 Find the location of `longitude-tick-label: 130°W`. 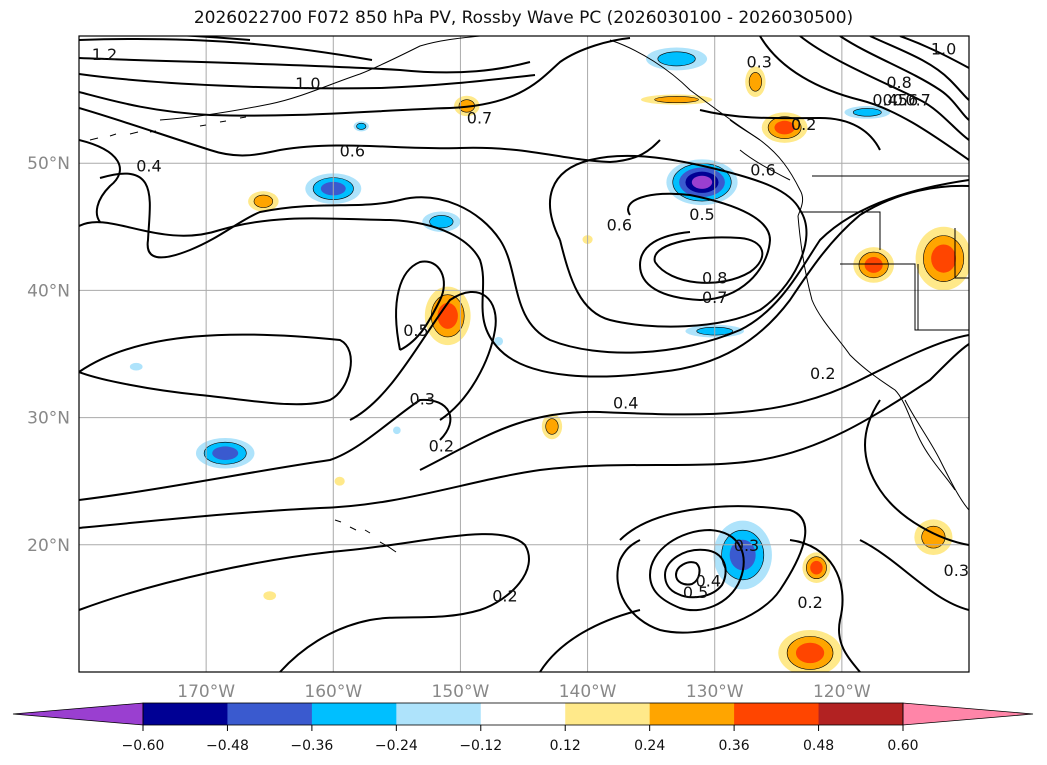

longitude-tick-label: 130°W is located at coordinates (715, 692).